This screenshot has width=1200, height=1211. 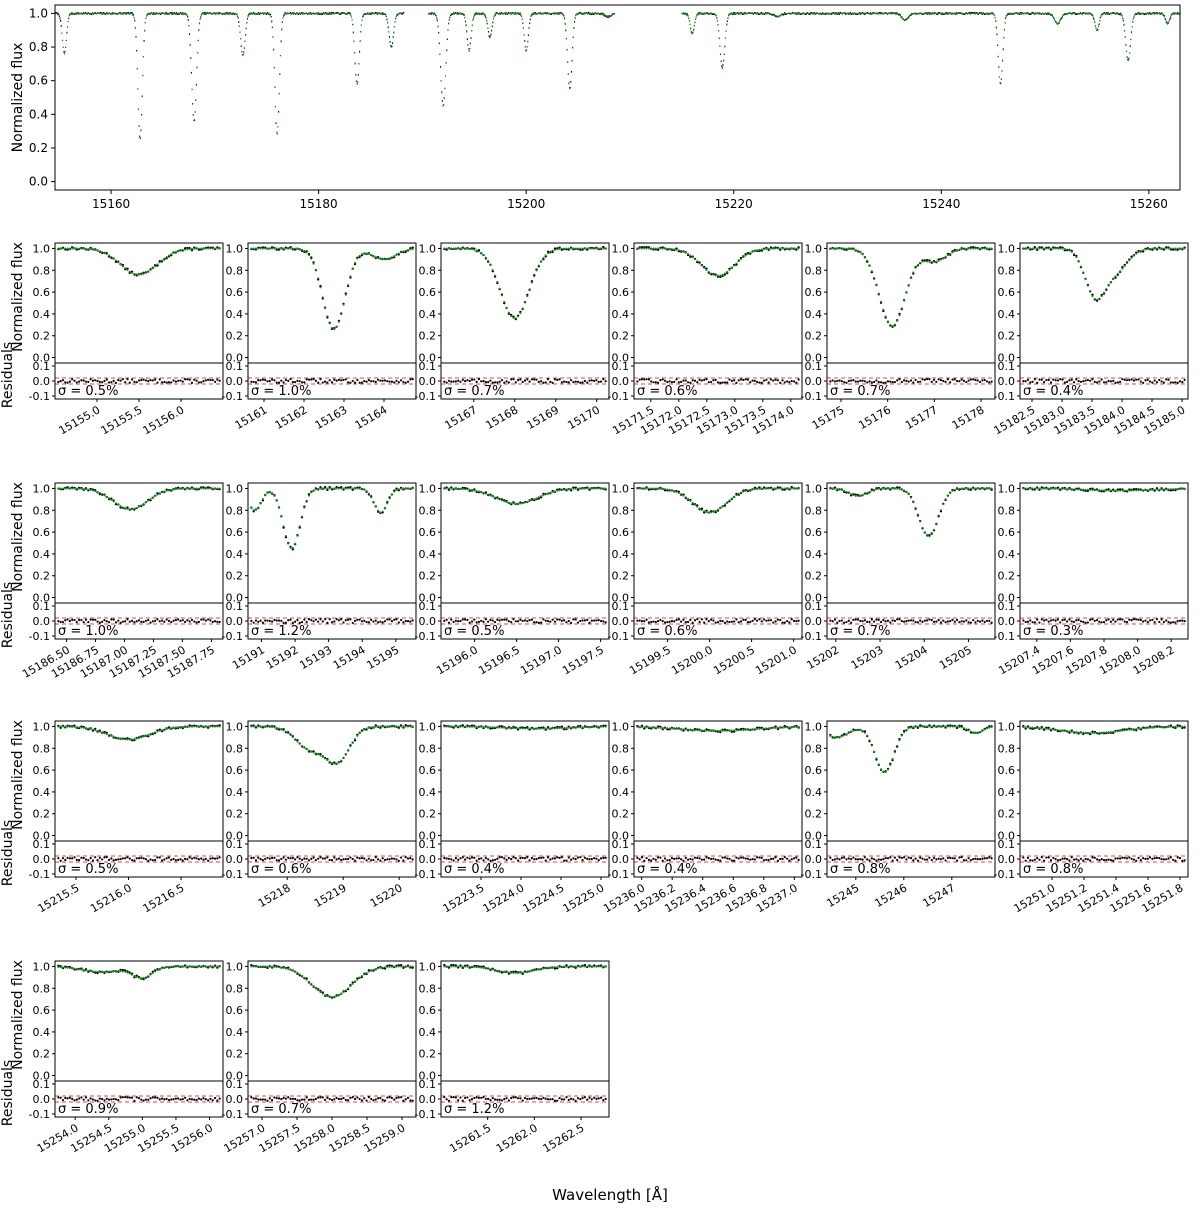 What do you see at coordinates (814, 366) in the screenshot?
I see `y-tick-label: 0.1` at bounding box center [814, 366].